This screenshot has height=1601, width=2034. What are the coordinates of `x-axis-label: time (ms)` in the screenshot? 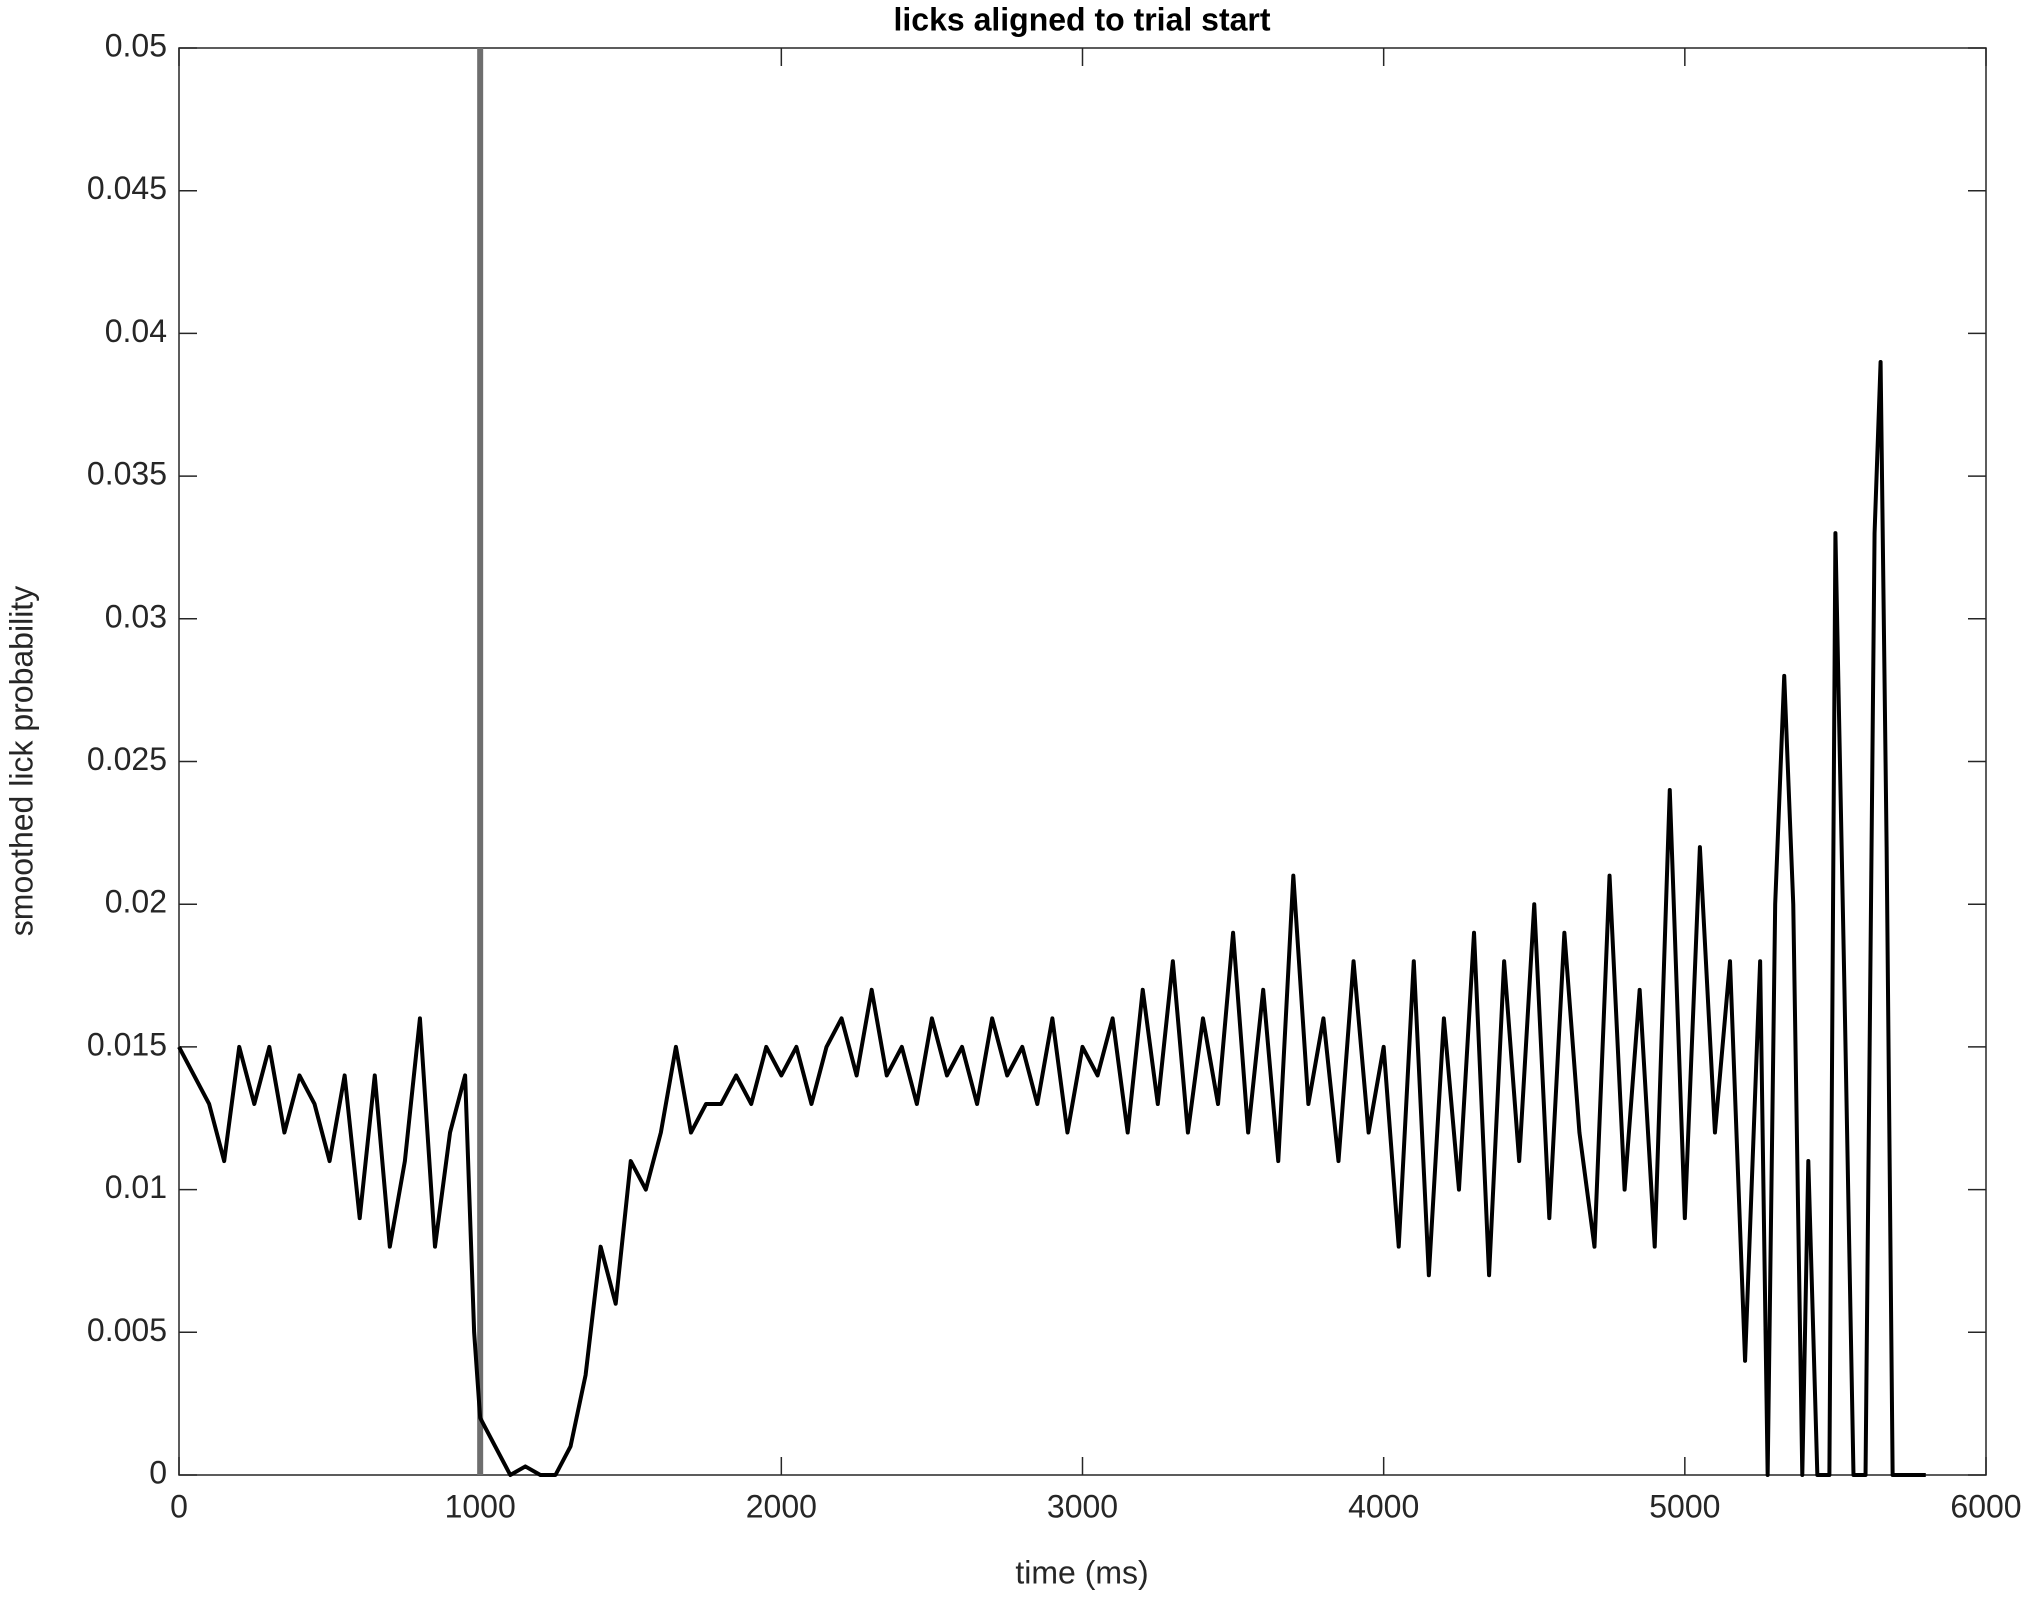 It's located at (1081, 1572).